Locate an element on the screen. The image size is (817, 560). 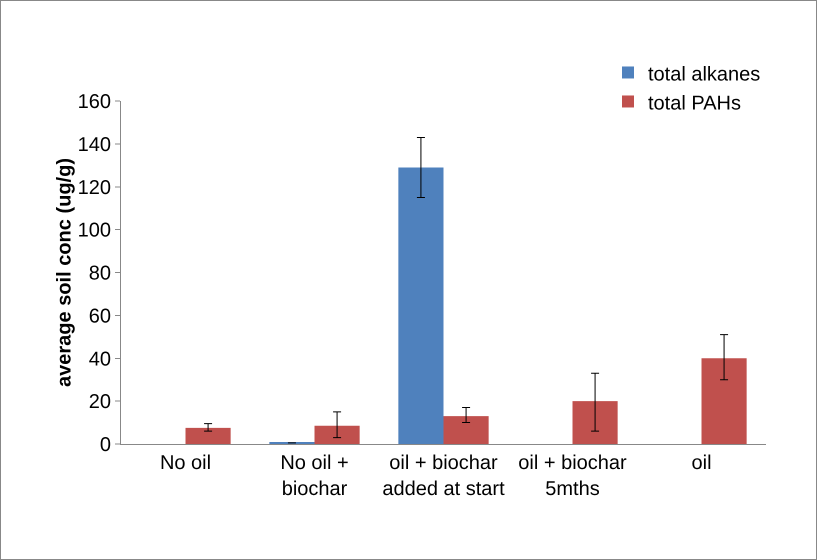
legend-label: total alkanes is located at coordinates (704, 74).